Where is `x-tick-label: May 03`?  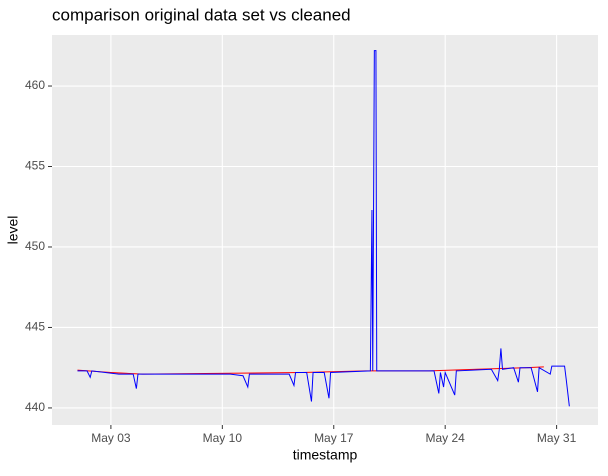 x-tick-label: May 03 is located at coordinates (111, 438).